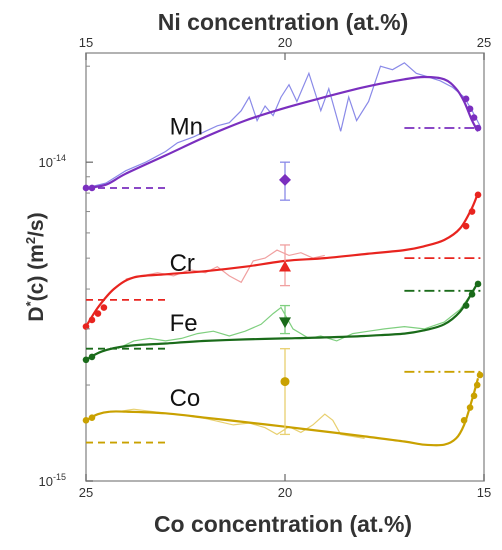 Image resolution: width=502 pixels, height=550 pixels. Describe the element at coordinates (484, 492) in the screenshot. I see `x-bottom-tick-label: 15` at that location.